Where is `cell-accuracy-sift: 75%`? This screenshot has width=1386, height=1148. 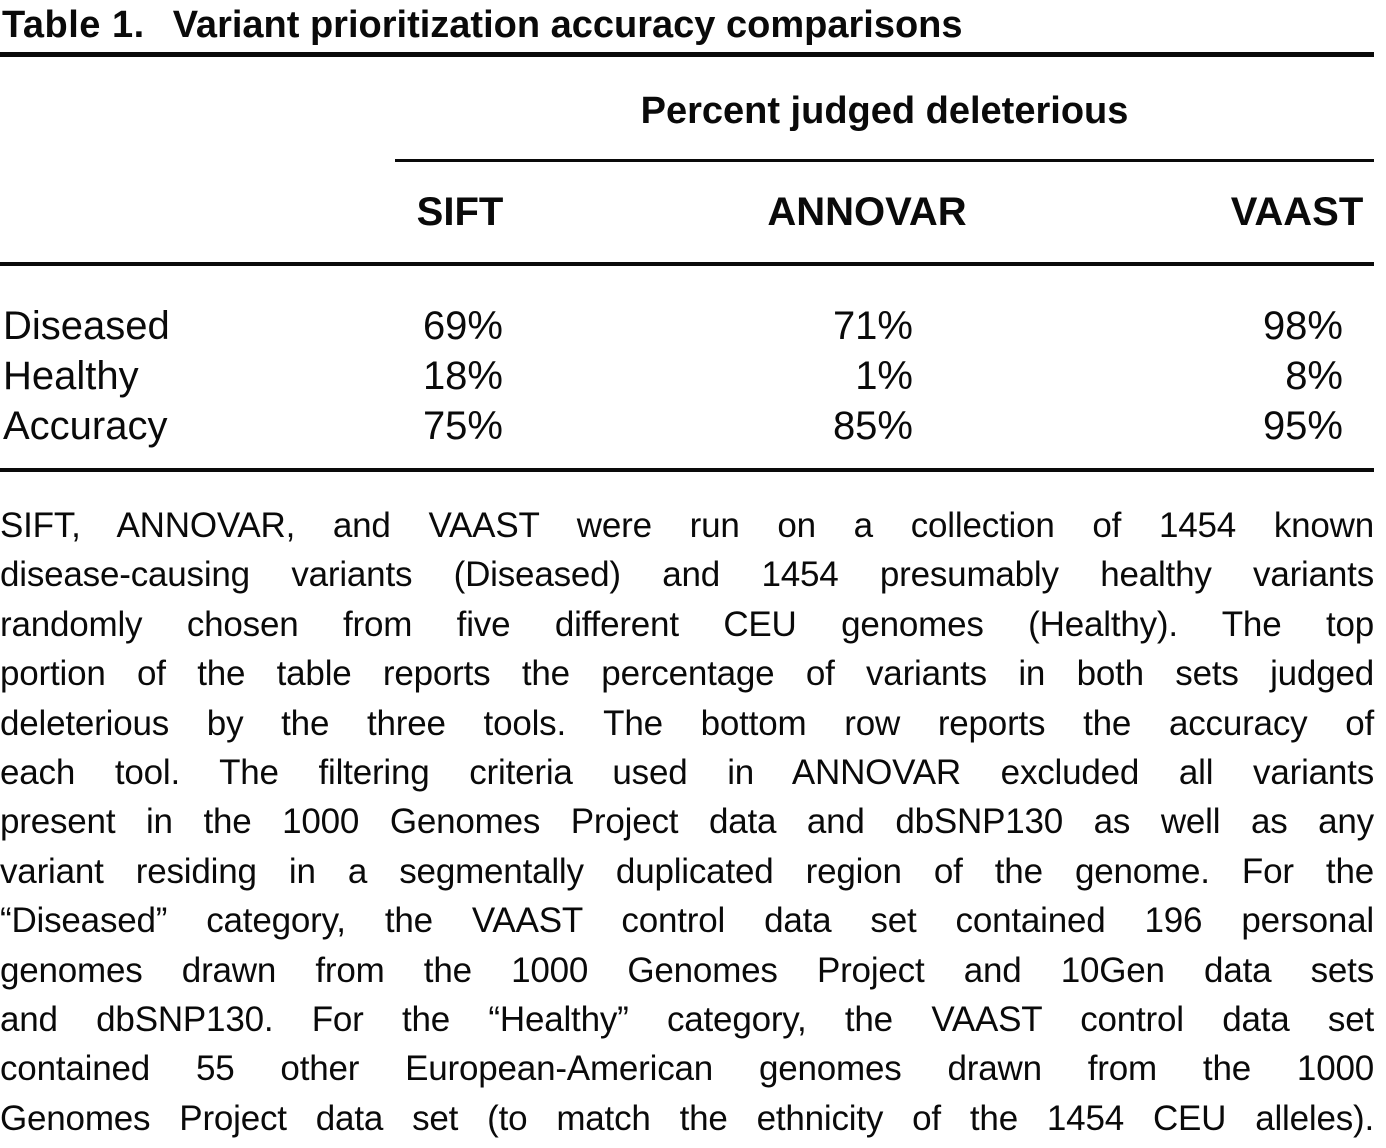
cell-accuracy-sift: 75% is located at coordinates (462, 426).